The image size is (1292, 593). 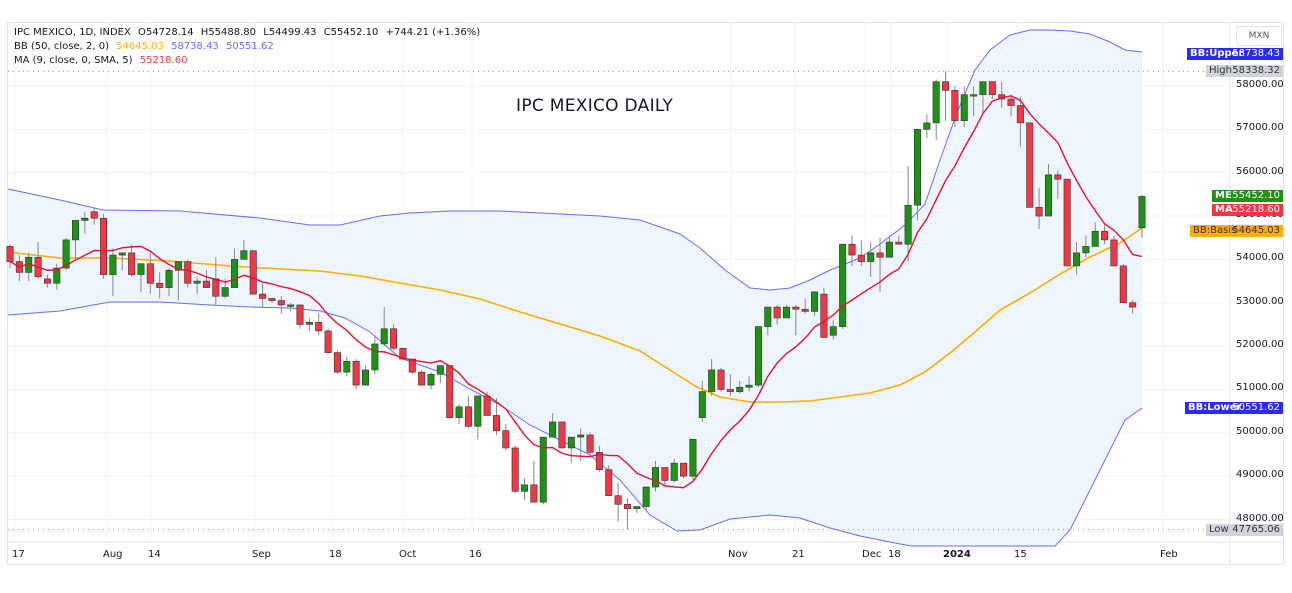 What do you see at coordinates (1260, 128) in the screenshot?
I see `price-tick: 57000.00` at bounding box center [1260, 128].